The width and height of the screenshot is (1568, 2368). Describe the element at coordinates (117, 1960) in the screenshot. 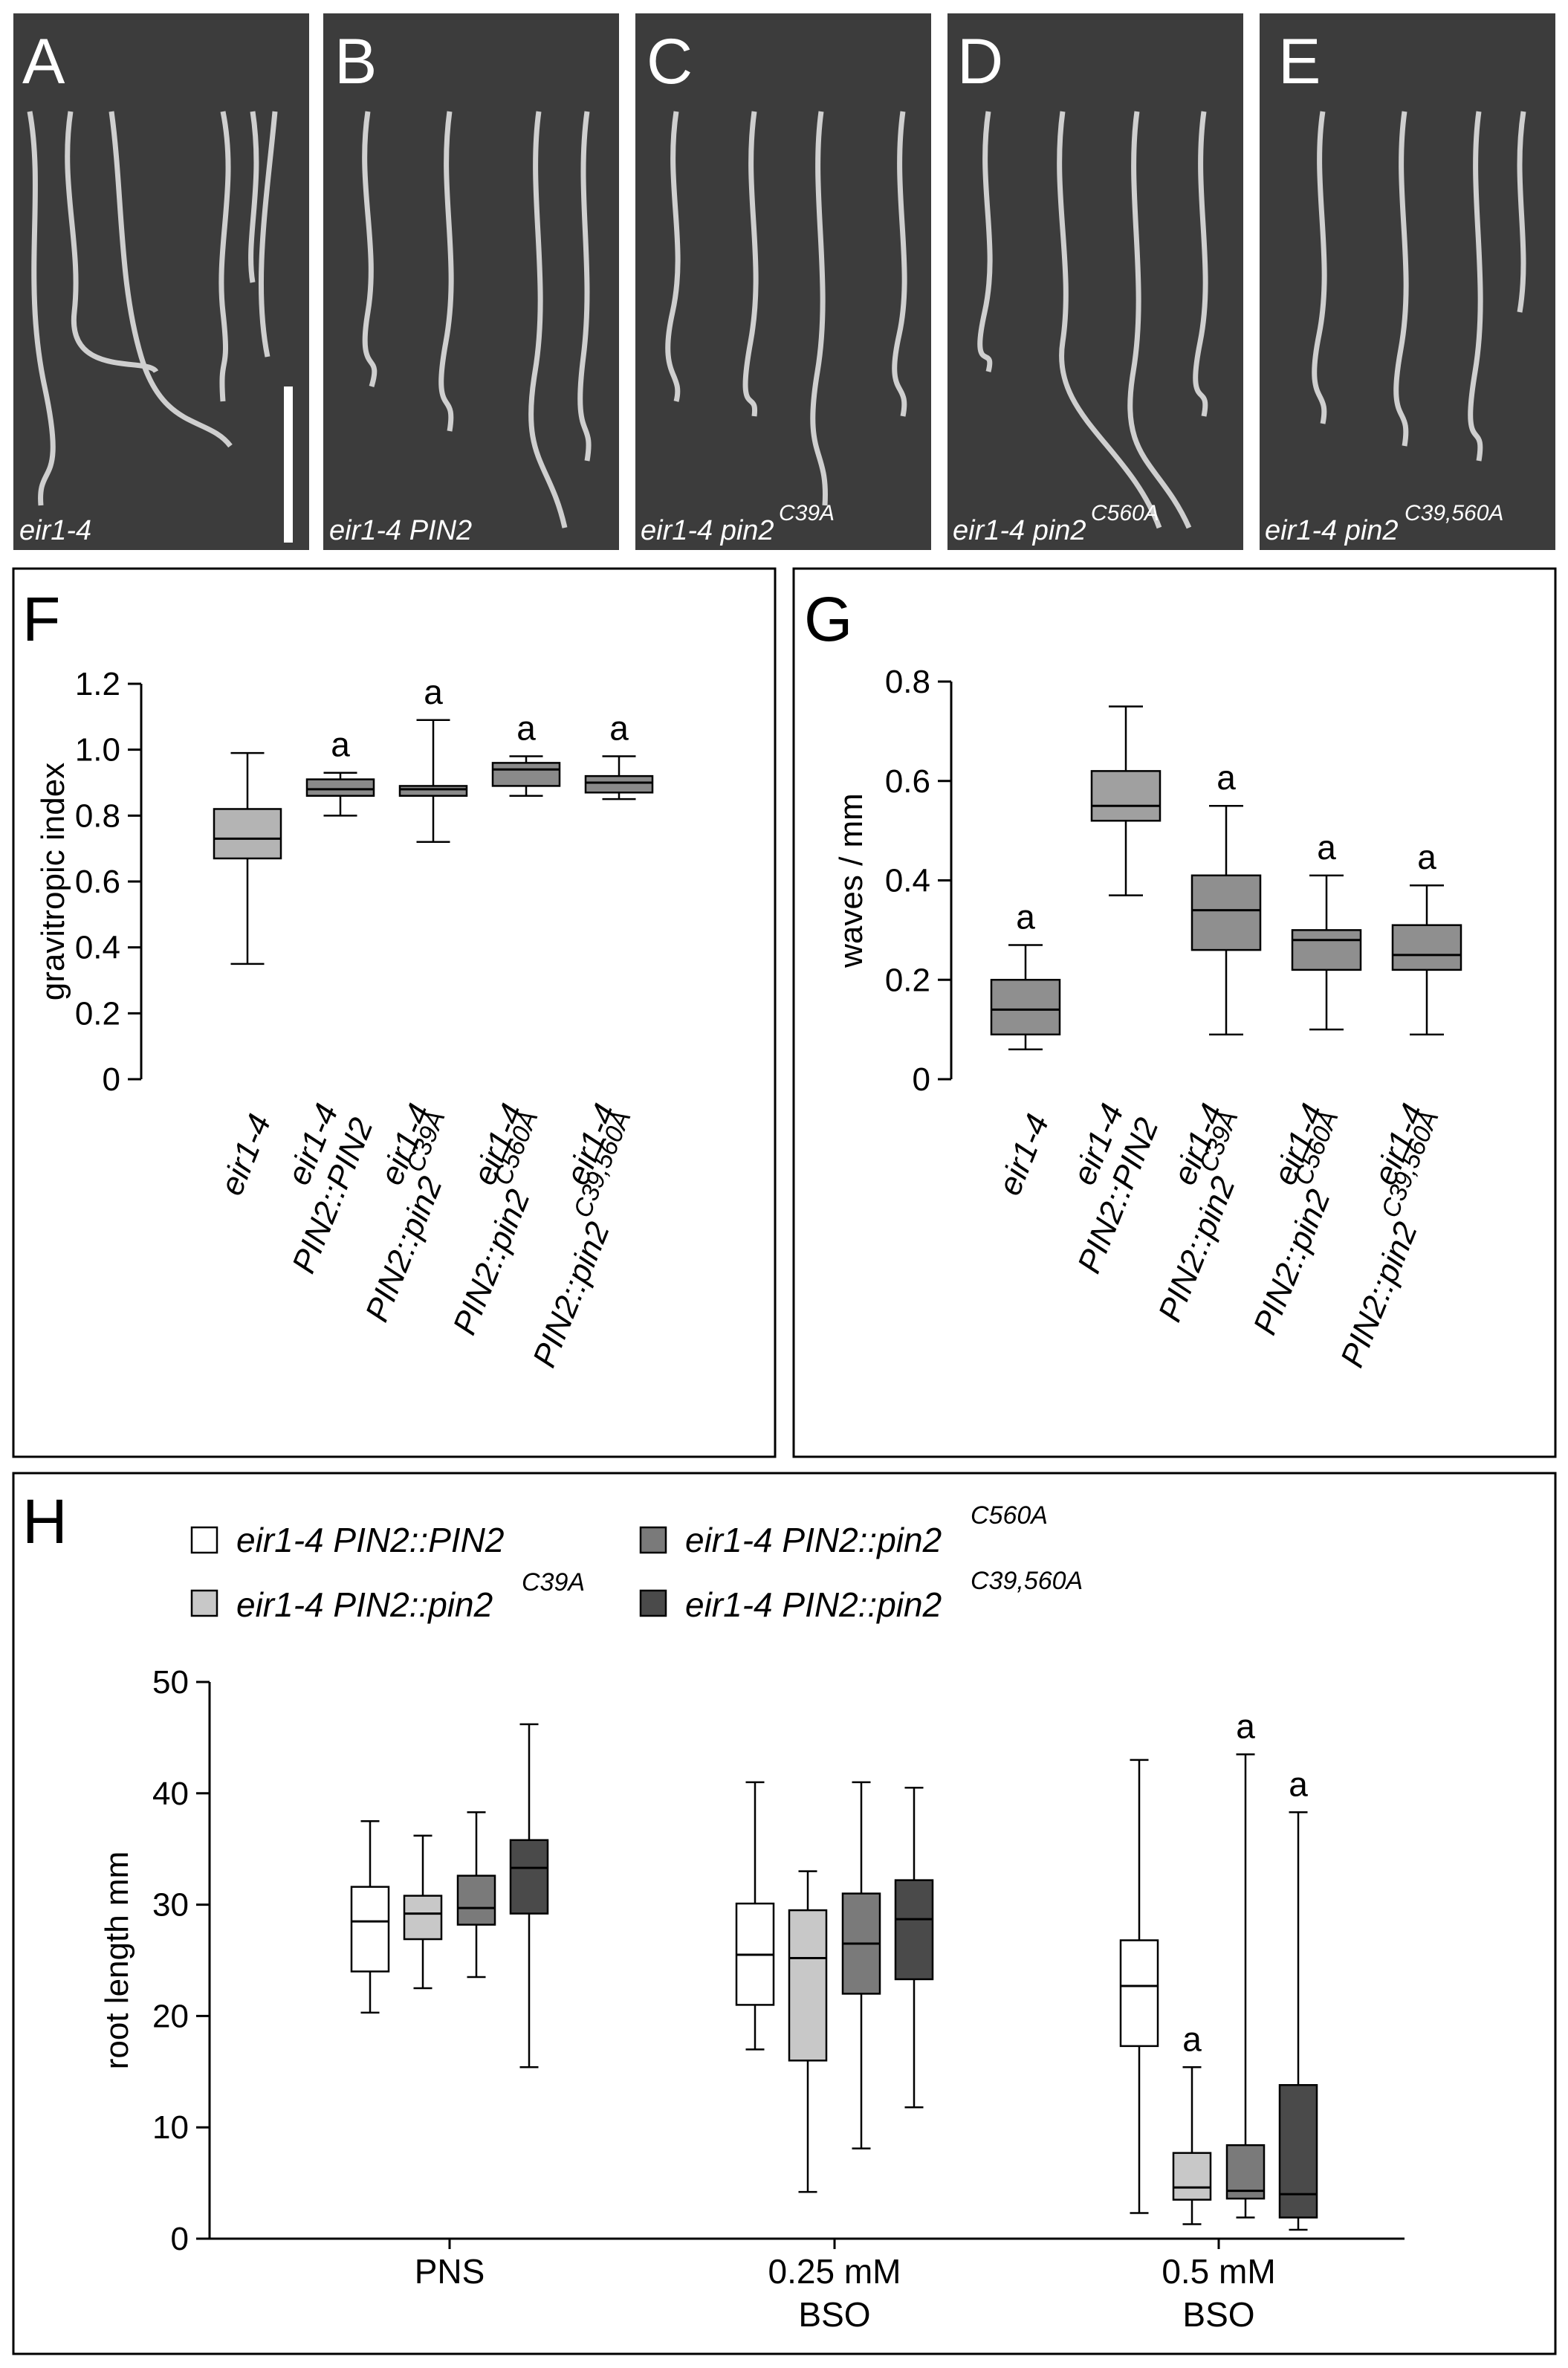

I see `h-ylabel: root length mm` at that location.